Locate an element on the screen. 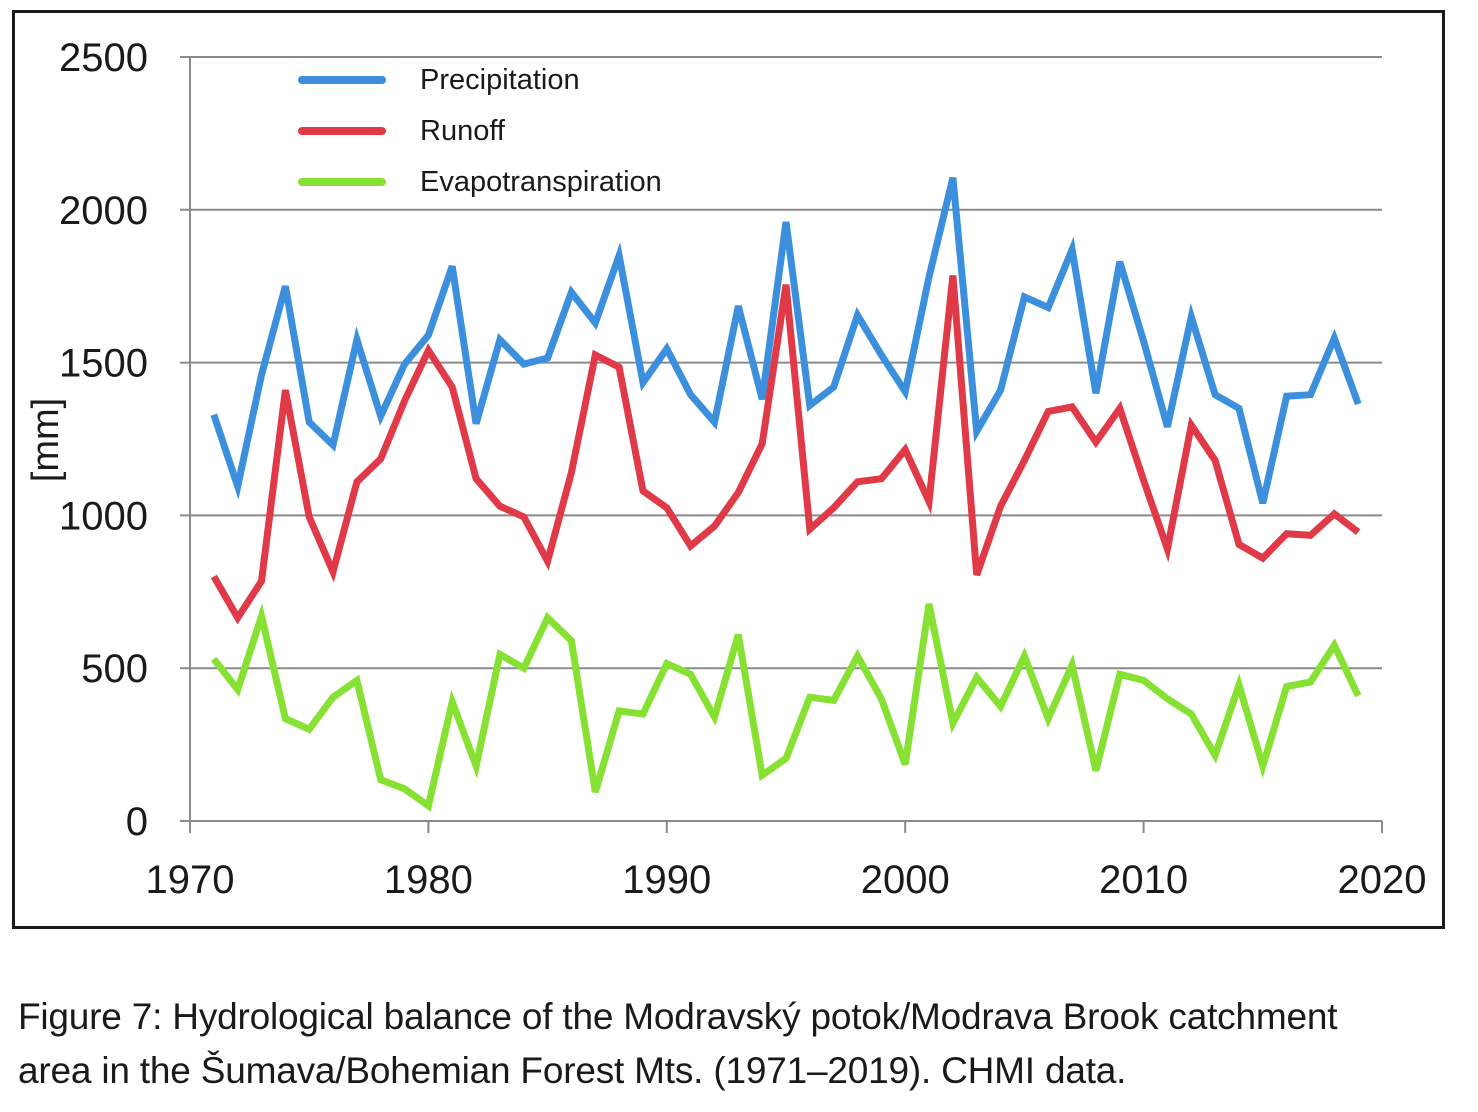 This screenshot has width=1478, height=1112. x-tick-label-1980: 1980 is located at coordinates (428, 880).